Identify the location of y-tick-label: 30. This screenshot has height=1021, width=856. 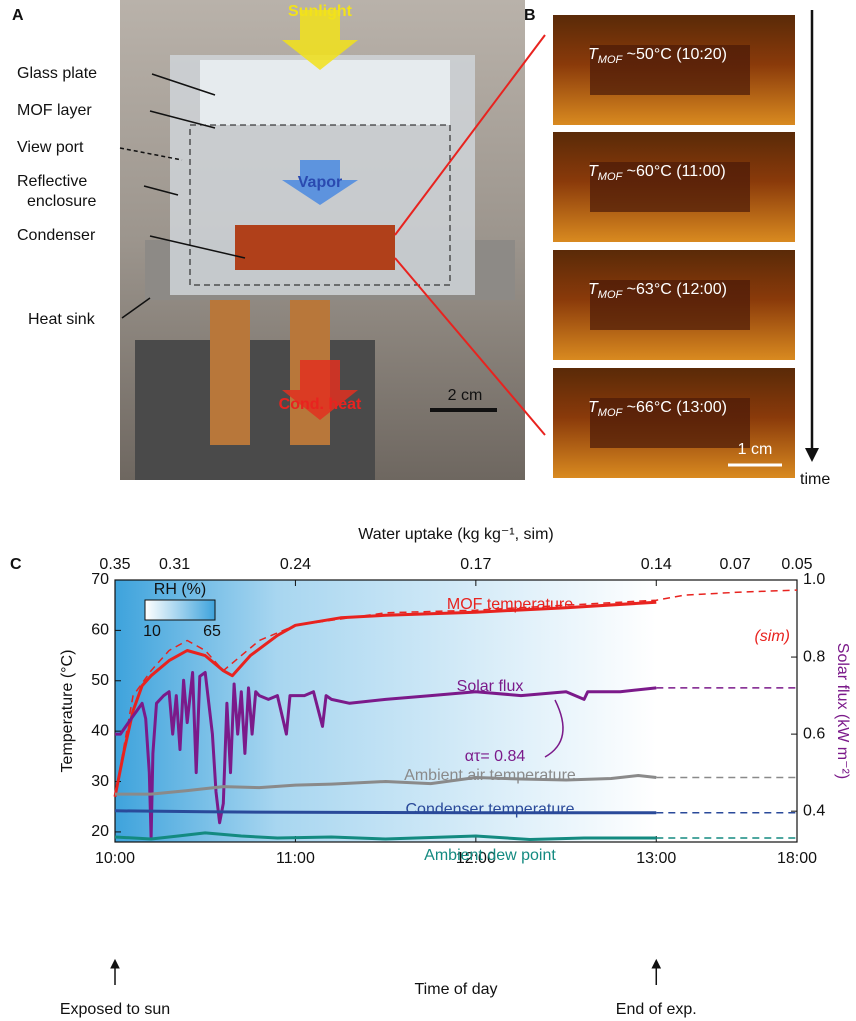
(100, 781).